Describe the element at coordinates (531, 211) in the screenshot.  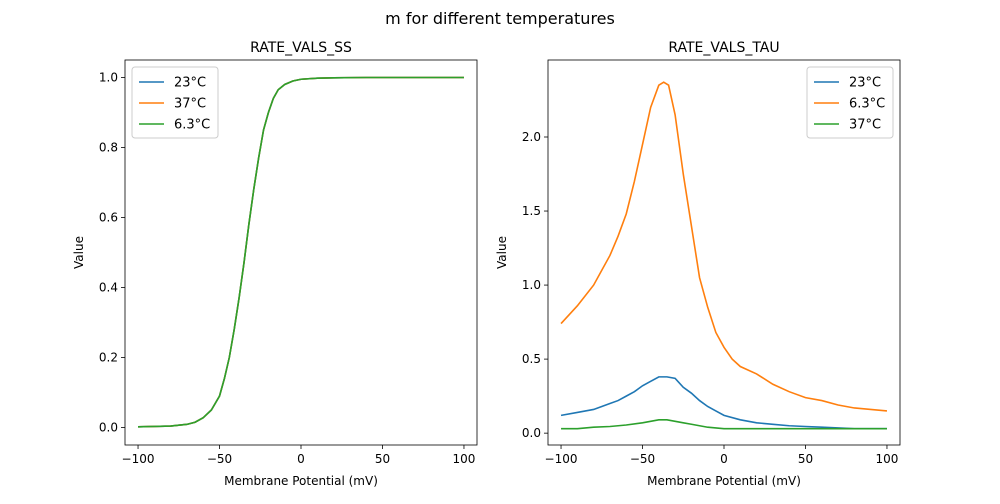
I see `y-tick-label: 1.5` at that location.